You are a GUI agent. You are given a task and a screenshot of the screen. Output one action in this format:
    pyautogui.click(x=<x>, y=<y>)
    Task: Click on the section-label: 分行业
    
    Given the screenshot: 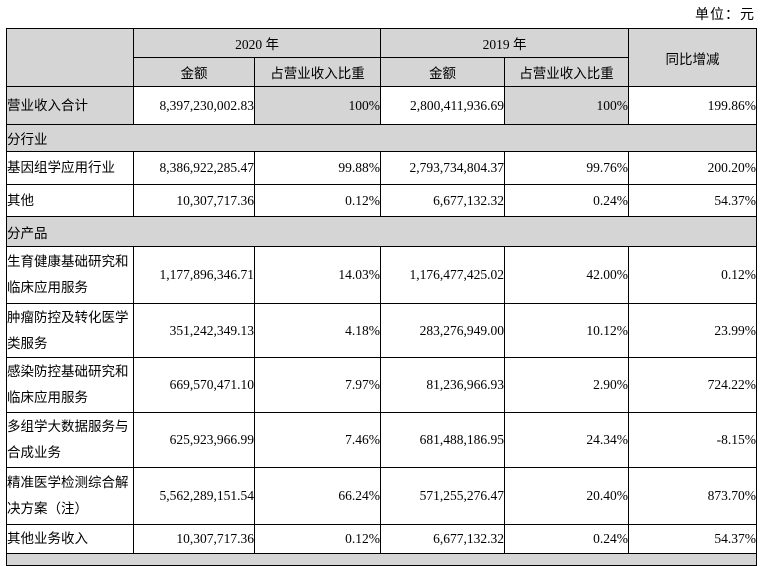 What is the action you would take?
    pyautogui.click(x=381, y=138)
    